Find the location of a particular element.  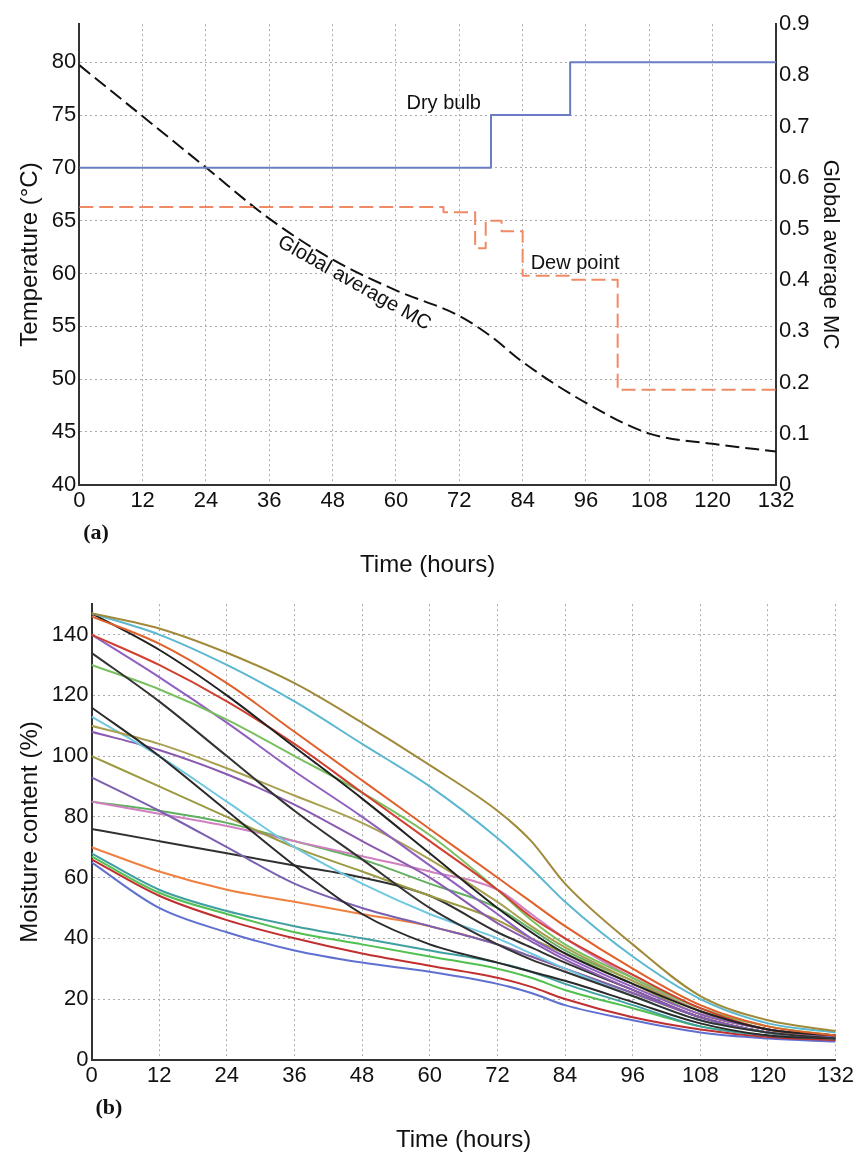

y-tick-label: 120 is located at coordinates (70, 694).